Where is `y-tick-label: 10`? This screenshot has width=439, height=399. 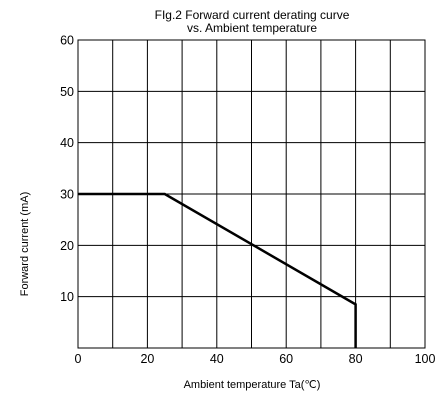
y-tick-label: 10 is located at coordinates (67, 297).